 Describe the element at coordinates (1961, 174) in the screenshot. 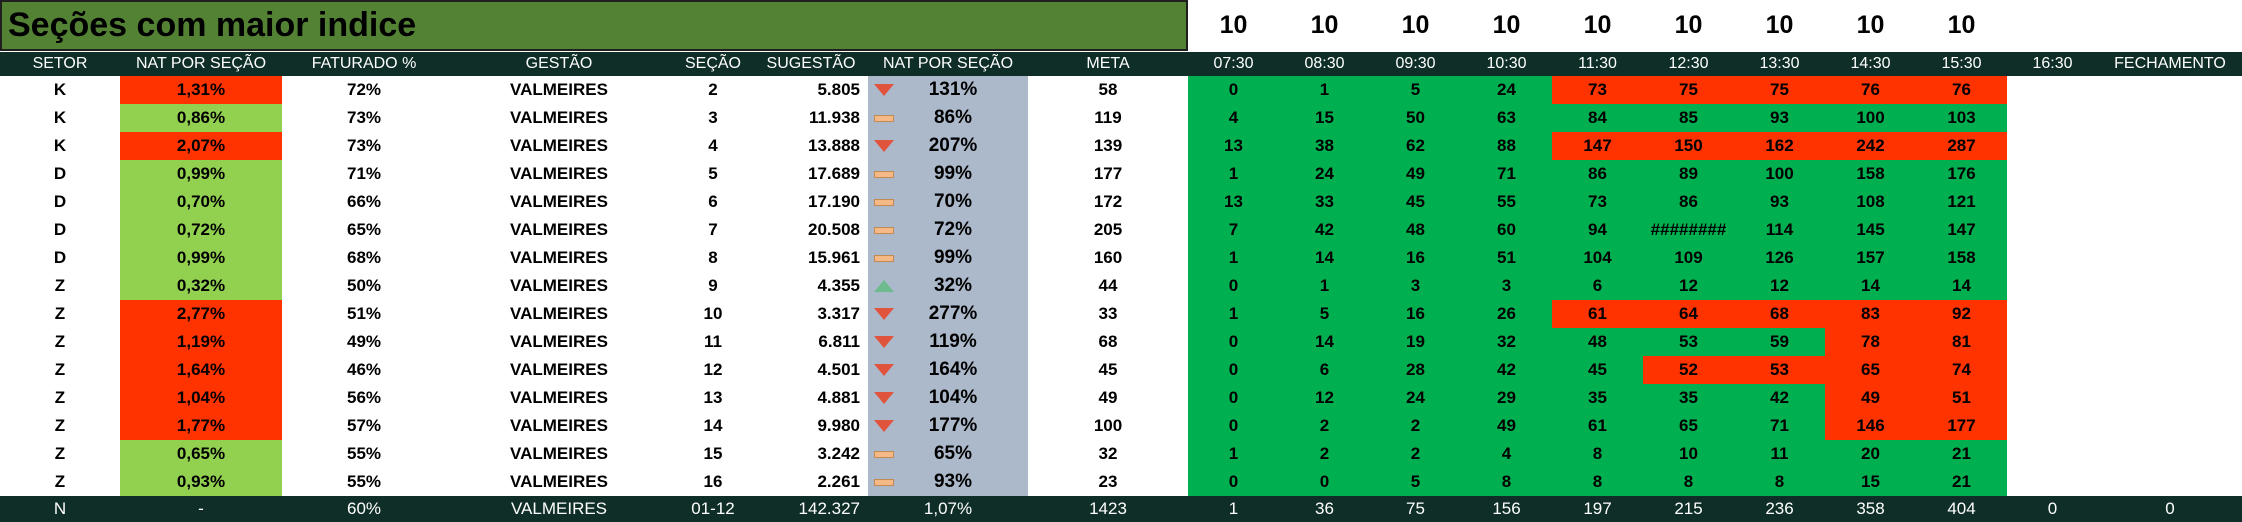

I see `hour-cell: 176` at that location.